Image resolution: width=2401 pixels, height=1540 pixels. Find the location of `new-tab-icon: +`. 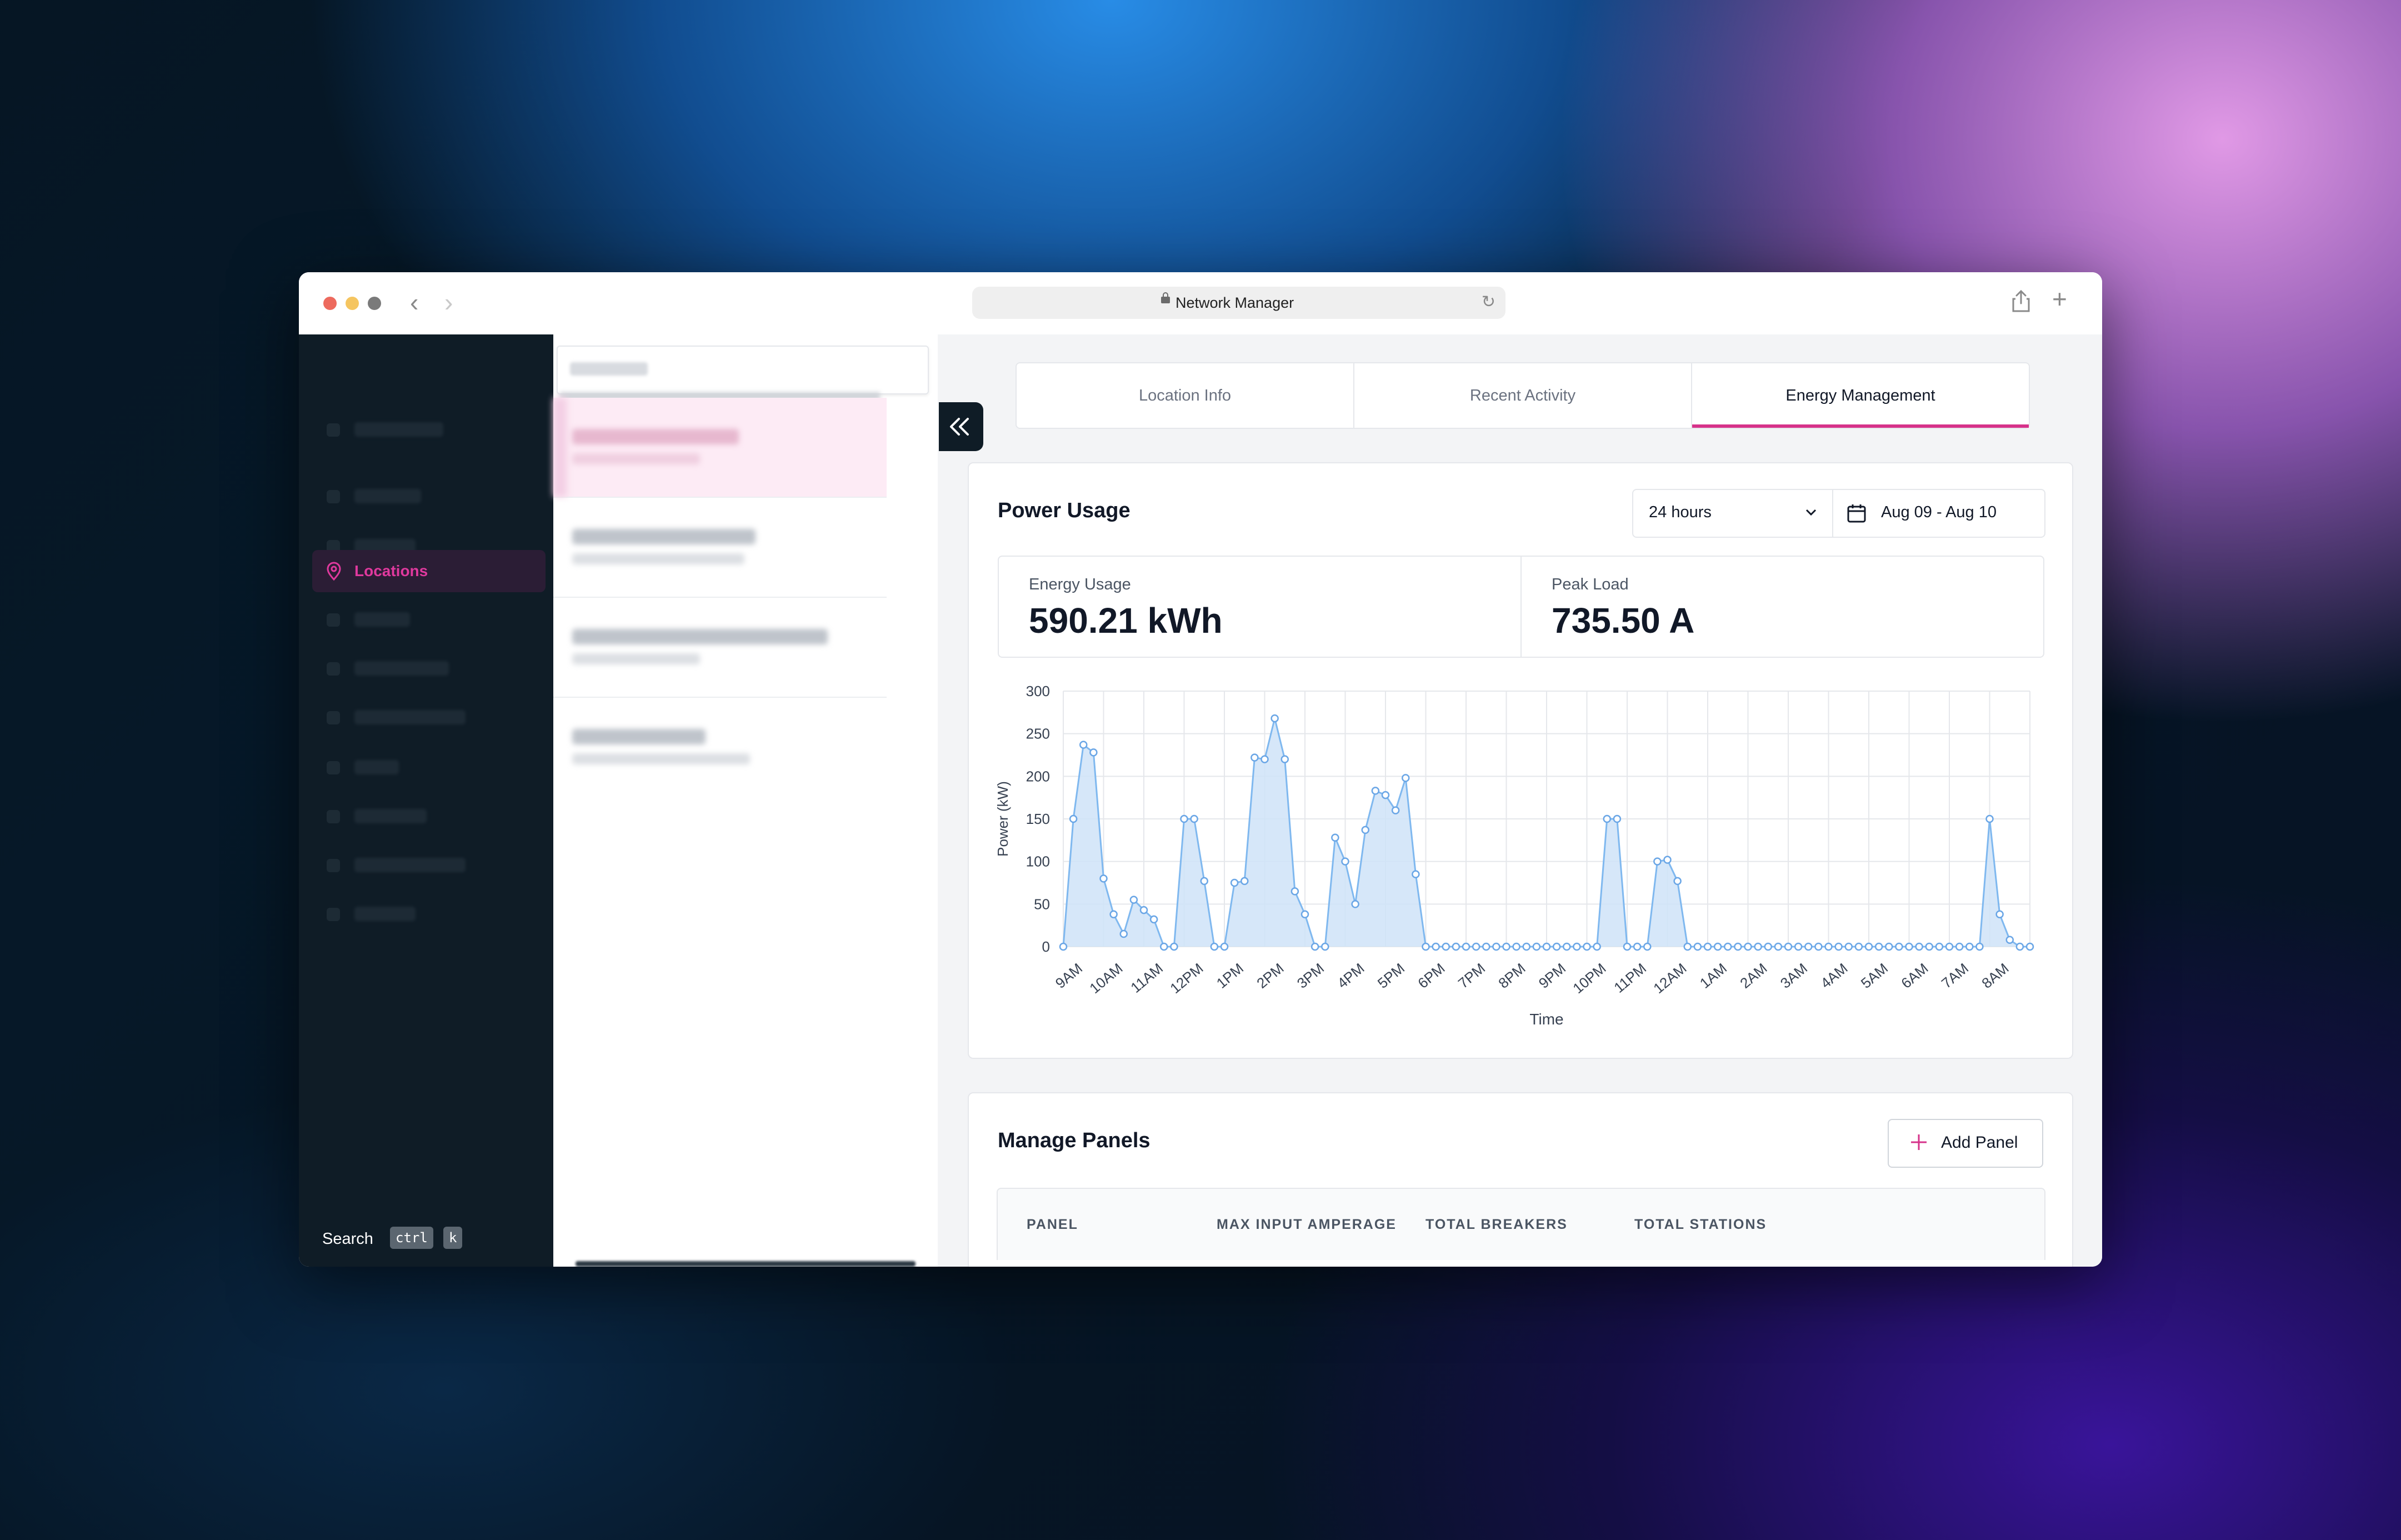

new-tab-icon: + is located at coordinates (2059, 299).